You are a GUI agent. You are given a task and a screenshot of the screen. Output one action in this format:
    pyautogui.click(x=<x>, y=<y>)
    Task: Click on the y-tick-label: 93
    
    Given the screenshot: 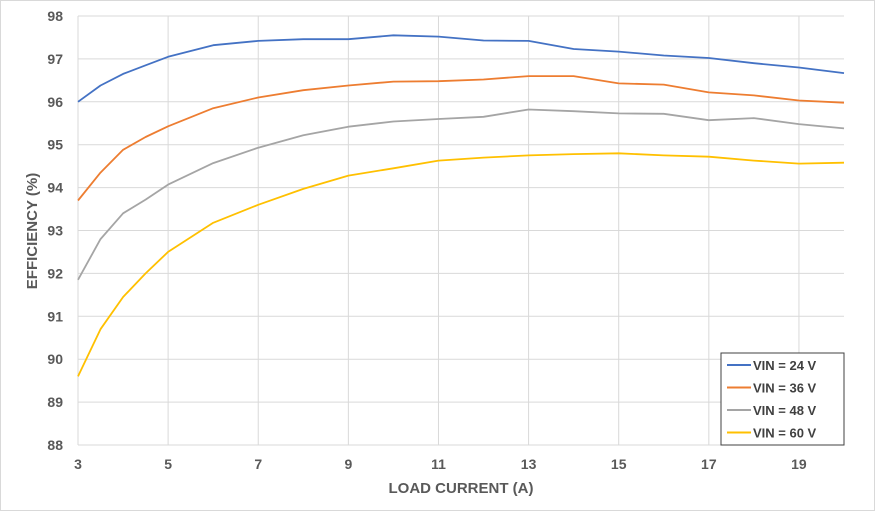 What is the action you would take?
    pyautogui.click(x=55, y=231)
    